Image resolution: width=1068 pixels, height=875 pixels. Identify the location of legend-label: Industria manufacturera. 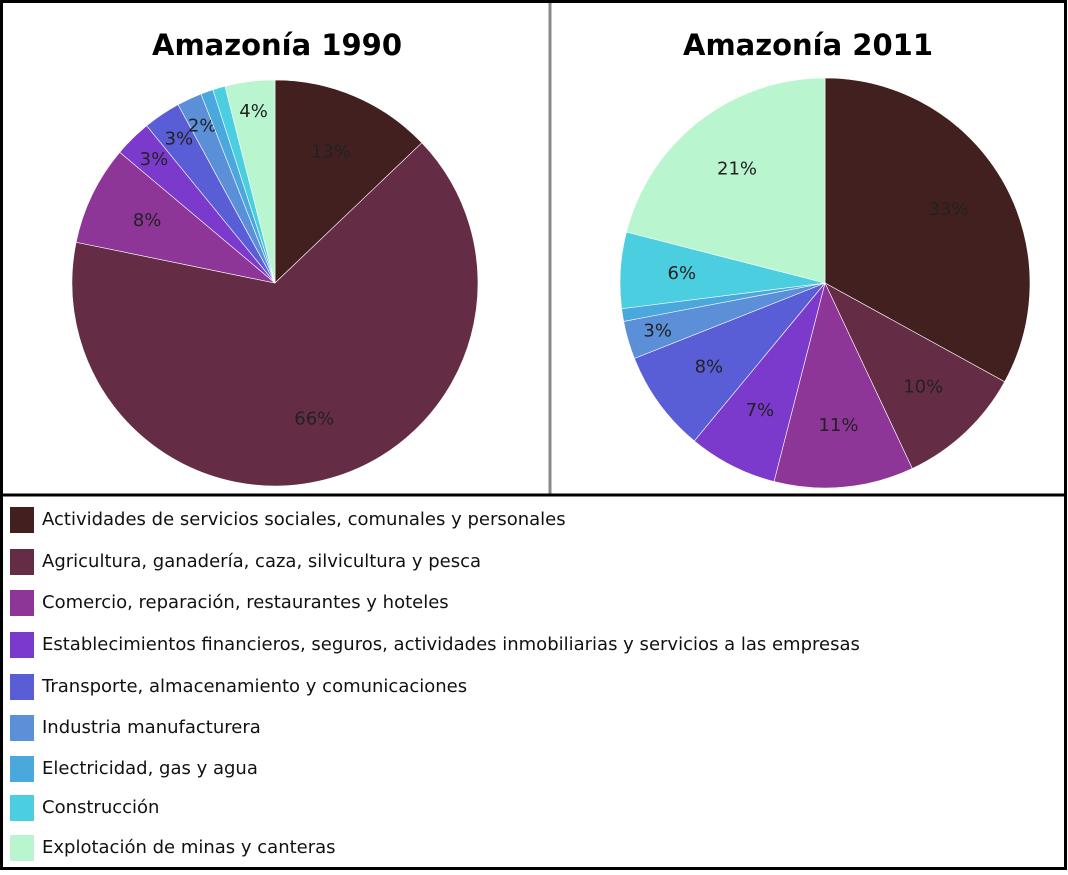
(151, 727).